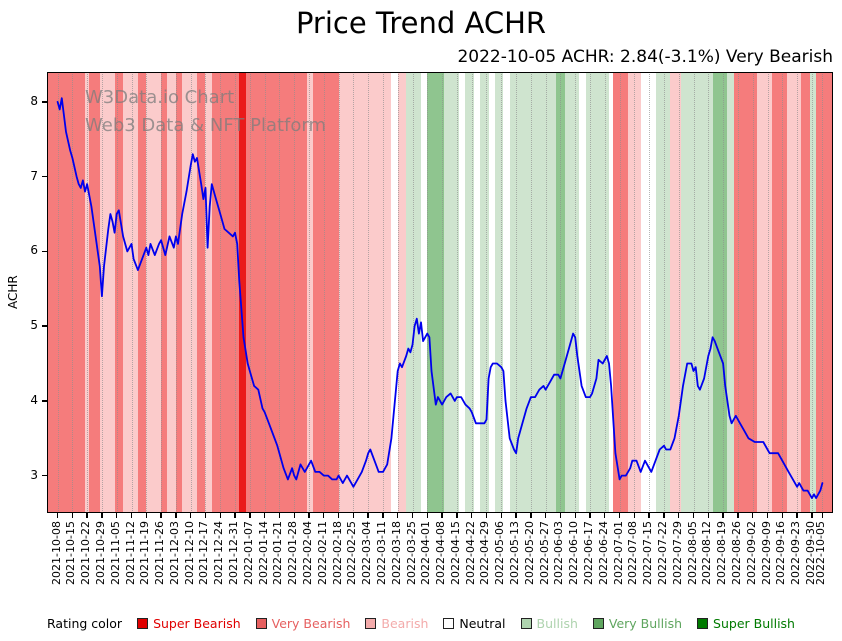 The height and width of the screenshot is (641, 842). I want to click on rating-band-neutral, so click(491, 292).